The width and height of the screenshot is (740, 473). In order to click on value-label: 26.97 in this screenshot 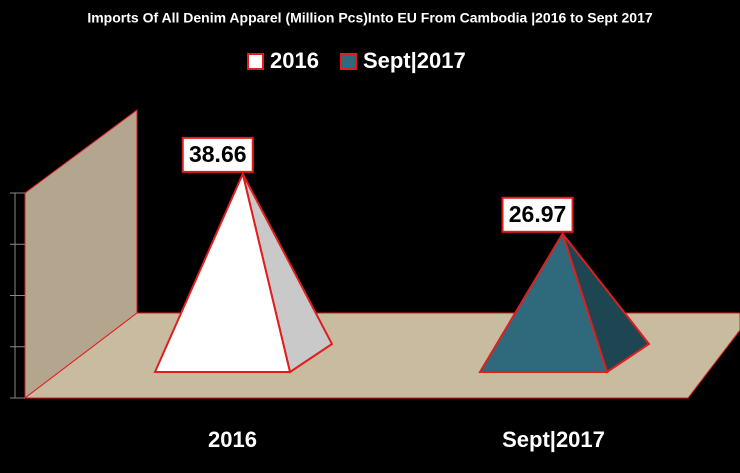, I will do `click(538, 214)`.